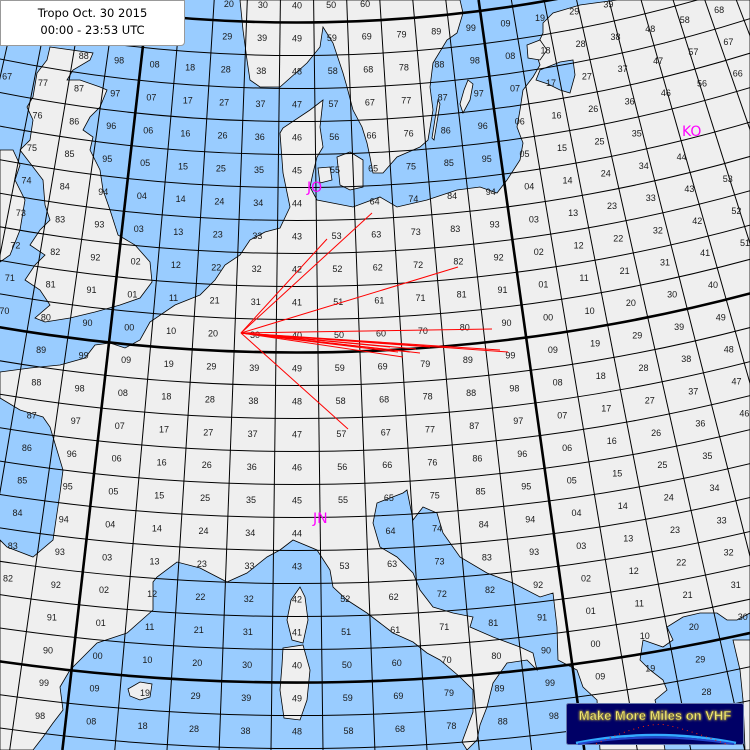 The height and width of the screenshot is (750, 750). I want to click on locator-label: 23, so click(218, 234).